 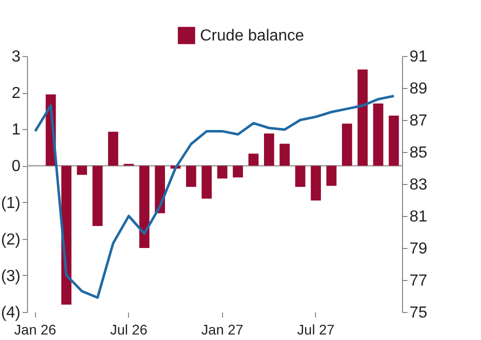 What do you see at coordinates (419, 313) in the screenshot?
I see `y2-tick-label: 75` at bounding box center [419, 313].